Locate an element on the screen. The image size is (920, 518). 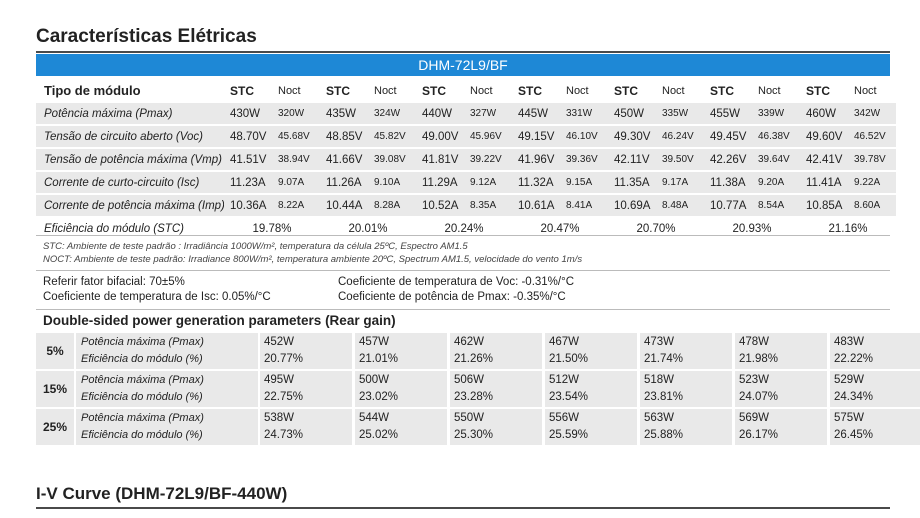
efficiency-label: Eficiência do módulo (STC) is located at coordinates (130, 228).